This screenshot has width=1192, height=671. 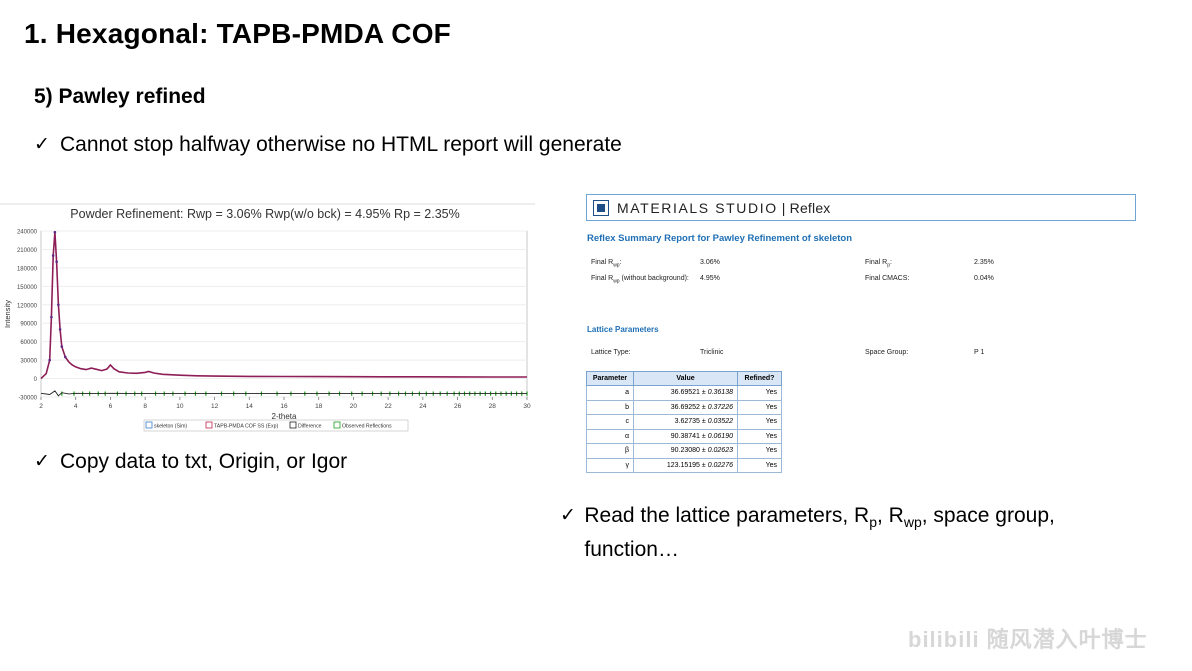 I want to click on x-axis-label: 2-theta, so click(x=284, y=416).